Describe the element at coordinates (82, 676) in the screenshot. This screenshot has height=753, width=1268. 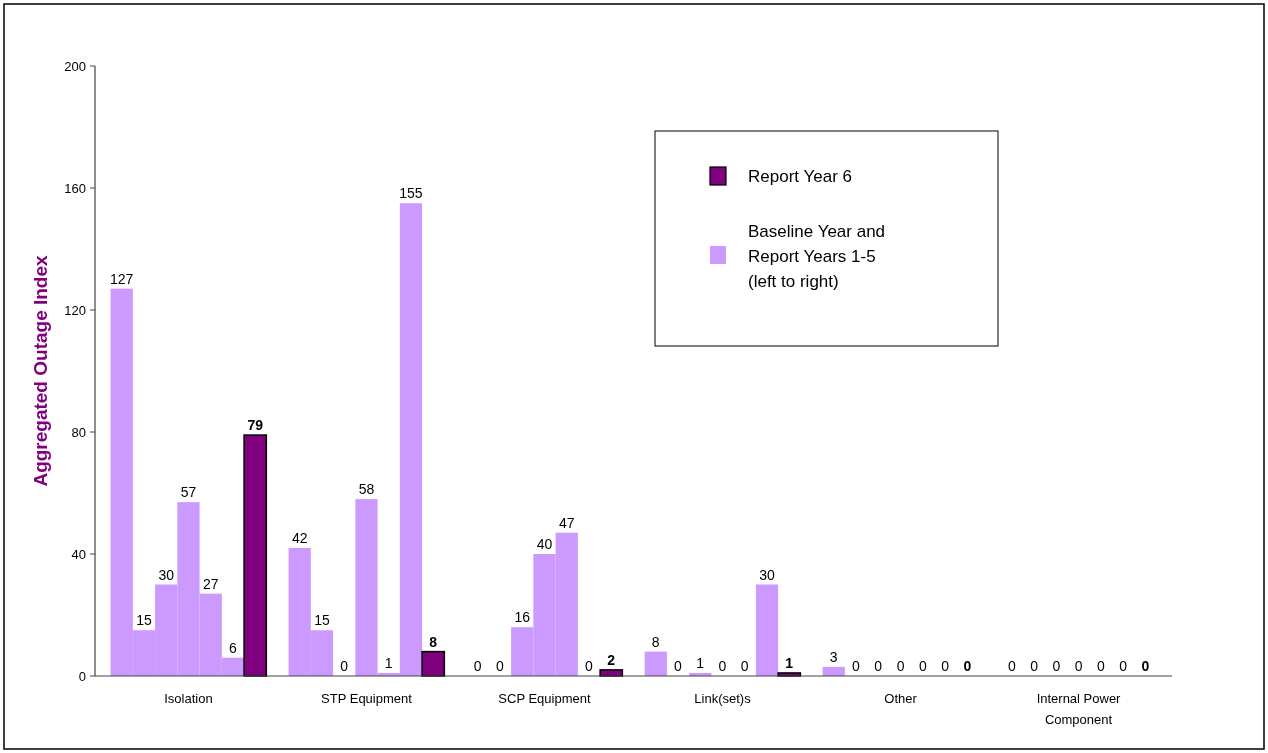
I see `y-tick-label: 0` at that location.